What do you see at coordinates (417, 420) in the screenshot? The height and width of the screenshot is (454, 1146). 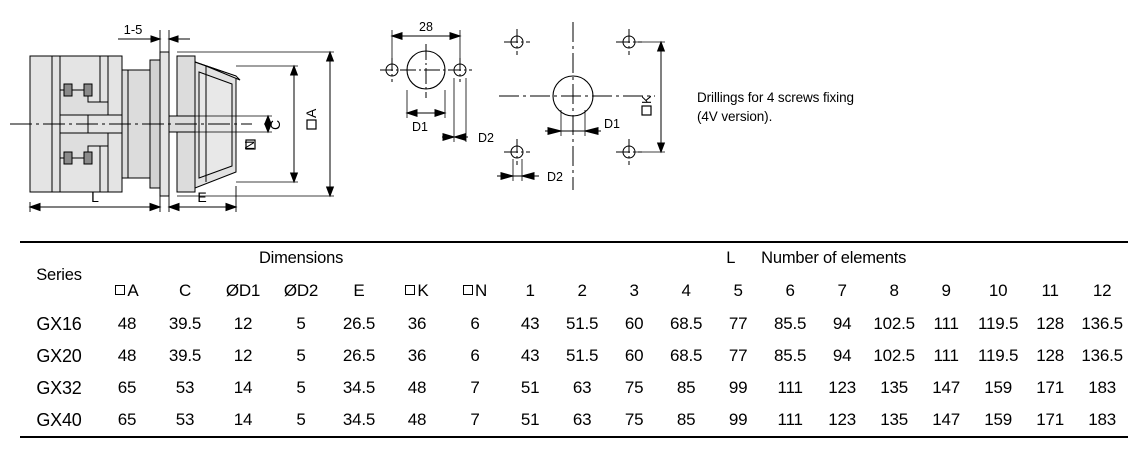 I see `cell-K: 48` at bounding box center [417, 420].